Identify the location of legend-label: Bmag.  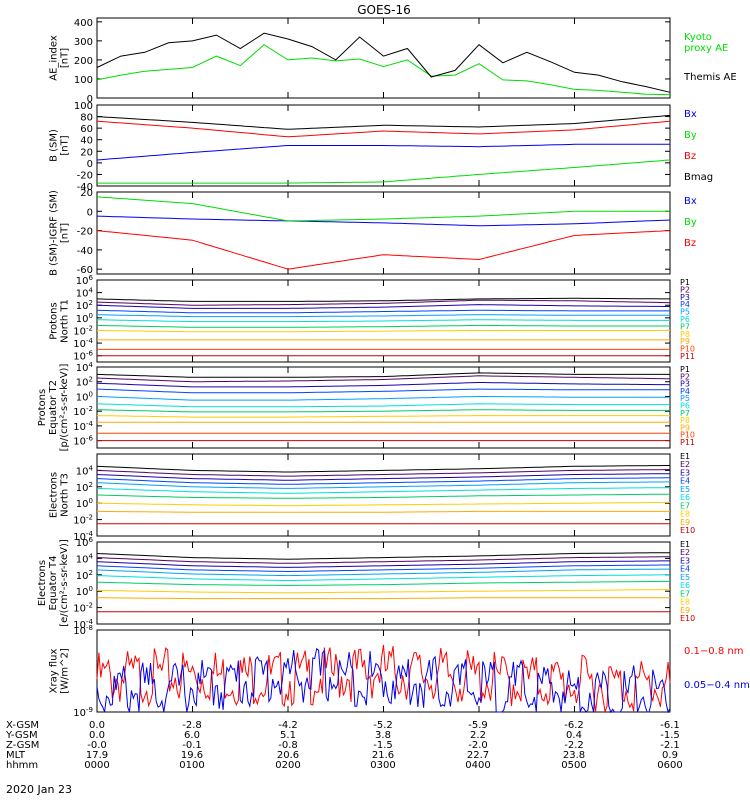
(698, 177).